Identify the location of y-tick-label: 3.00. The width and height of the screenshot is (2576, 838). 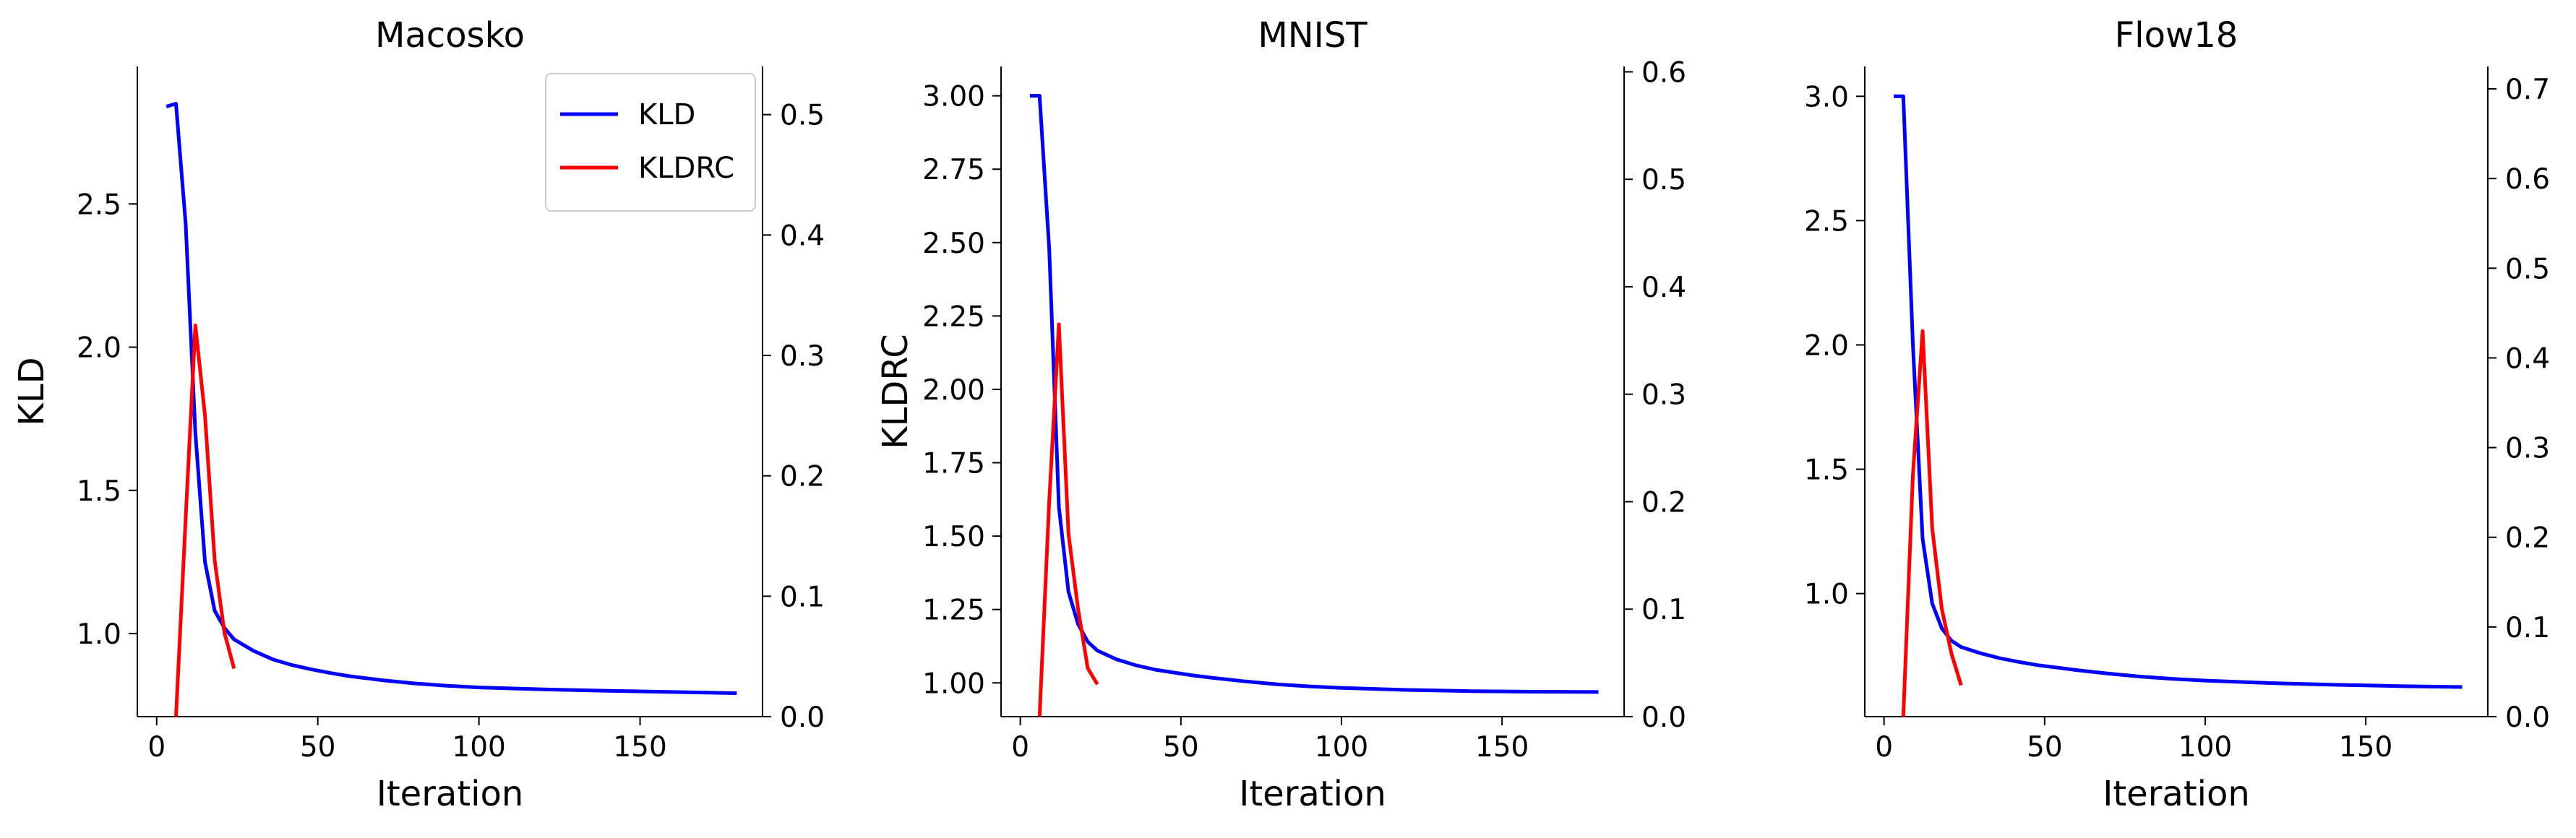
(954, 97).